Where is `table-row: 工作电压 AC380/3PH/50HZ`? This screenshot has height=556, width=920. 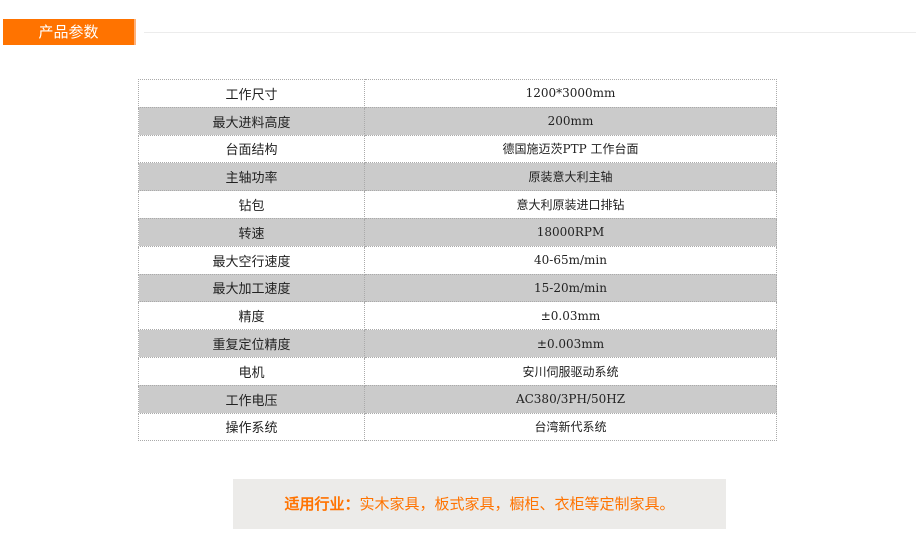 table-row: 工作电压 AC380/3PH/50HZ is located at coordinates (457, 399).